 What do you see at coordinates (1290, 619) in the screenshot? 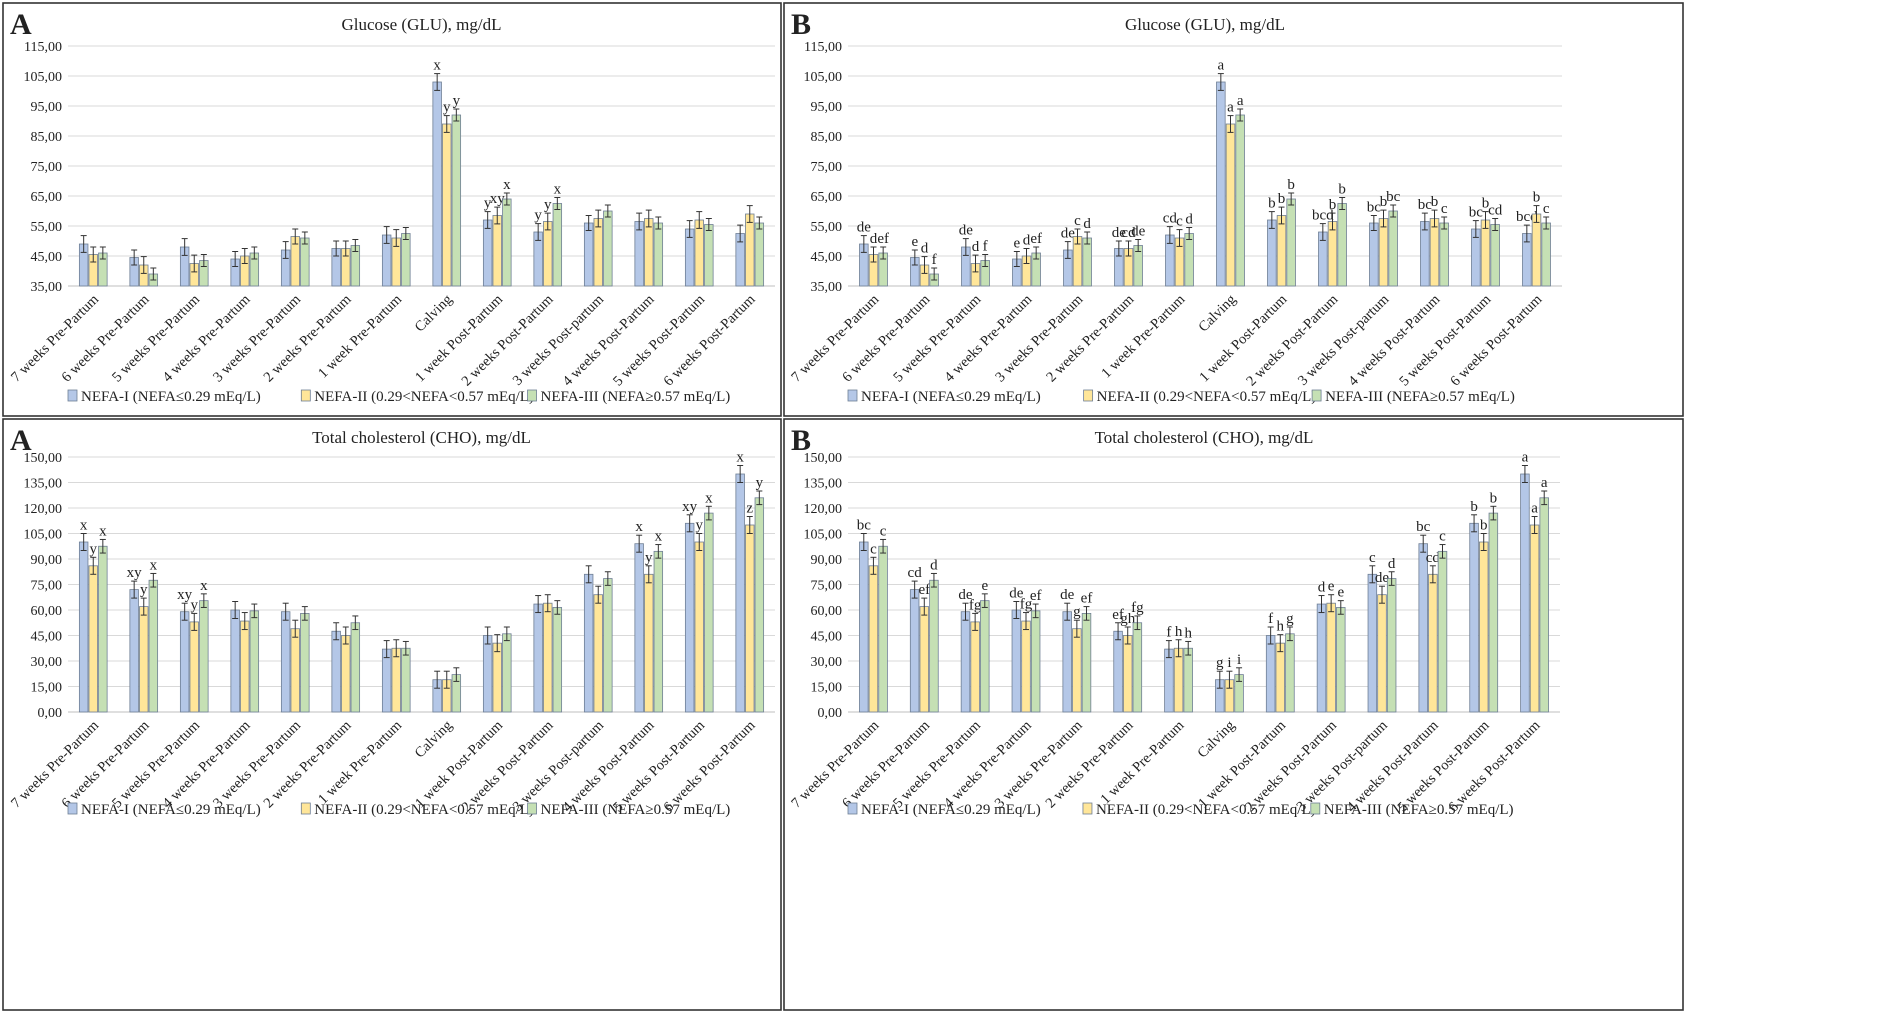
I see `significance-label: g` at bounding box center [1290, 619].